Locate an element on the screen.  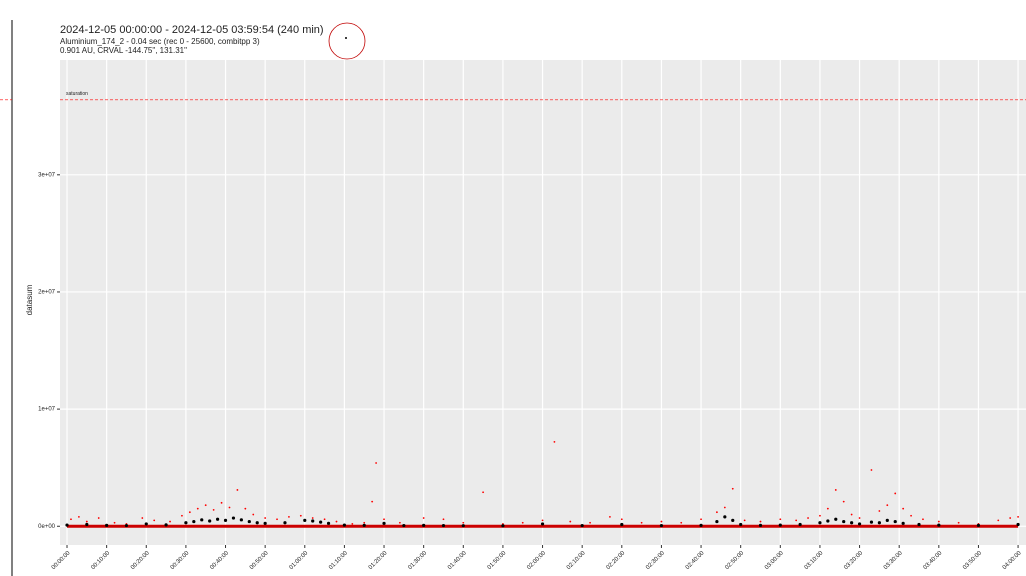
x-tick-label: 02:30:00 is located at coordinates (655, 560).